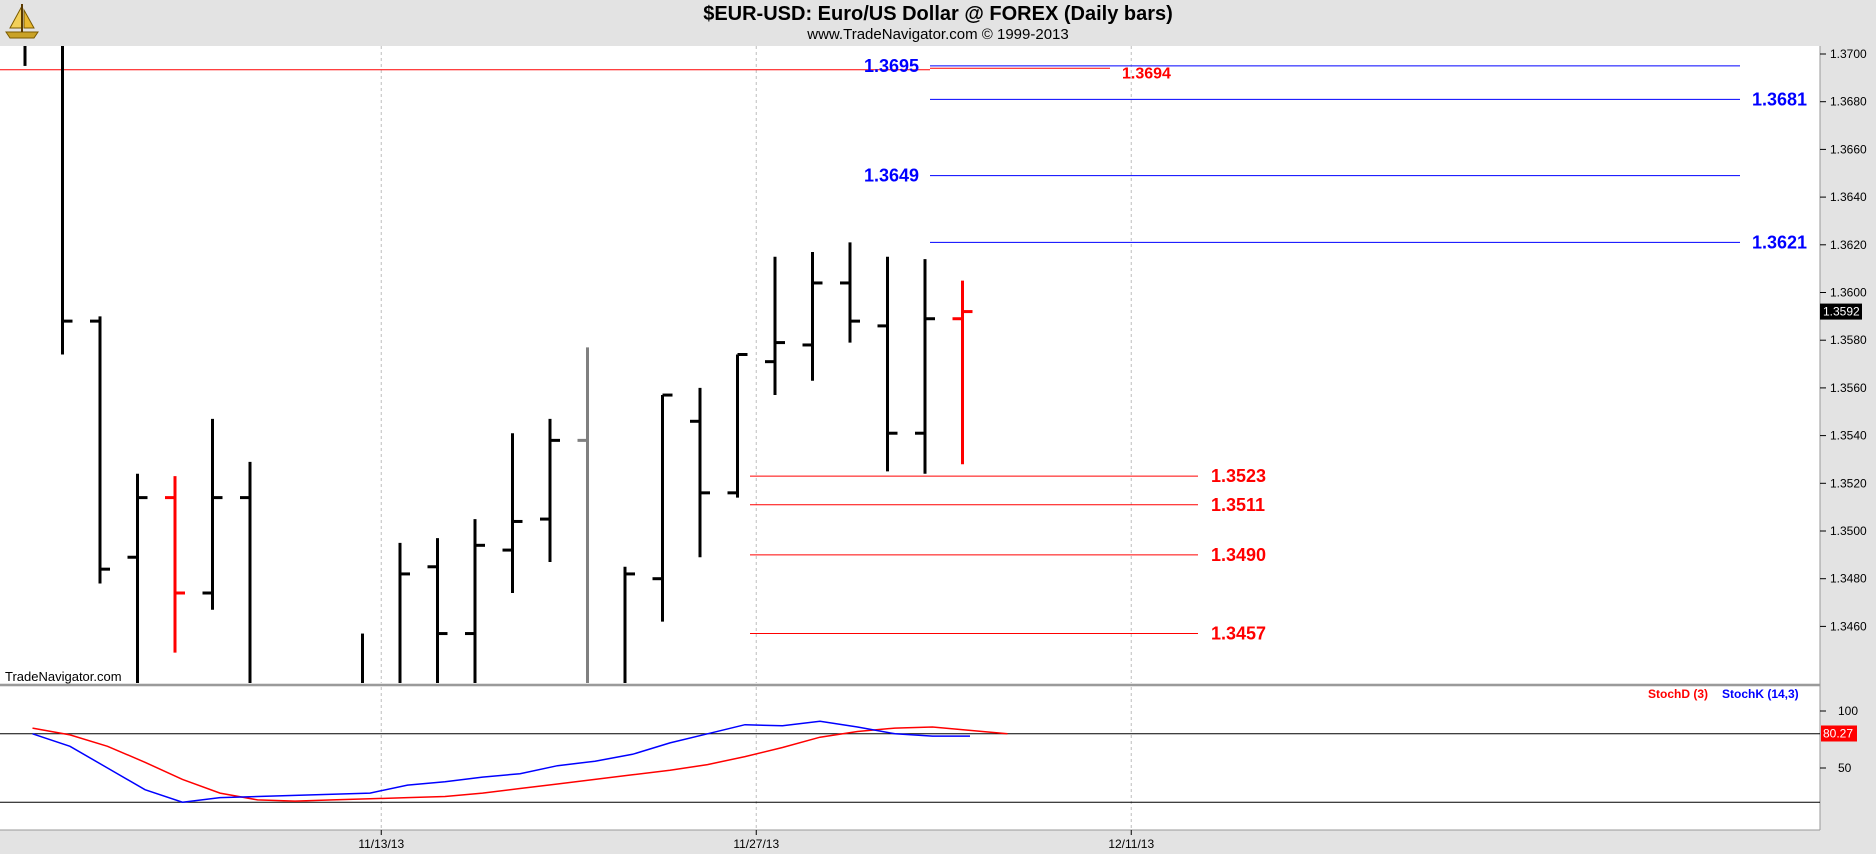 The width and height of the screenshot is (1876, 854). I want to click on y-tick-label: 1.3460, so click(1848, 626).